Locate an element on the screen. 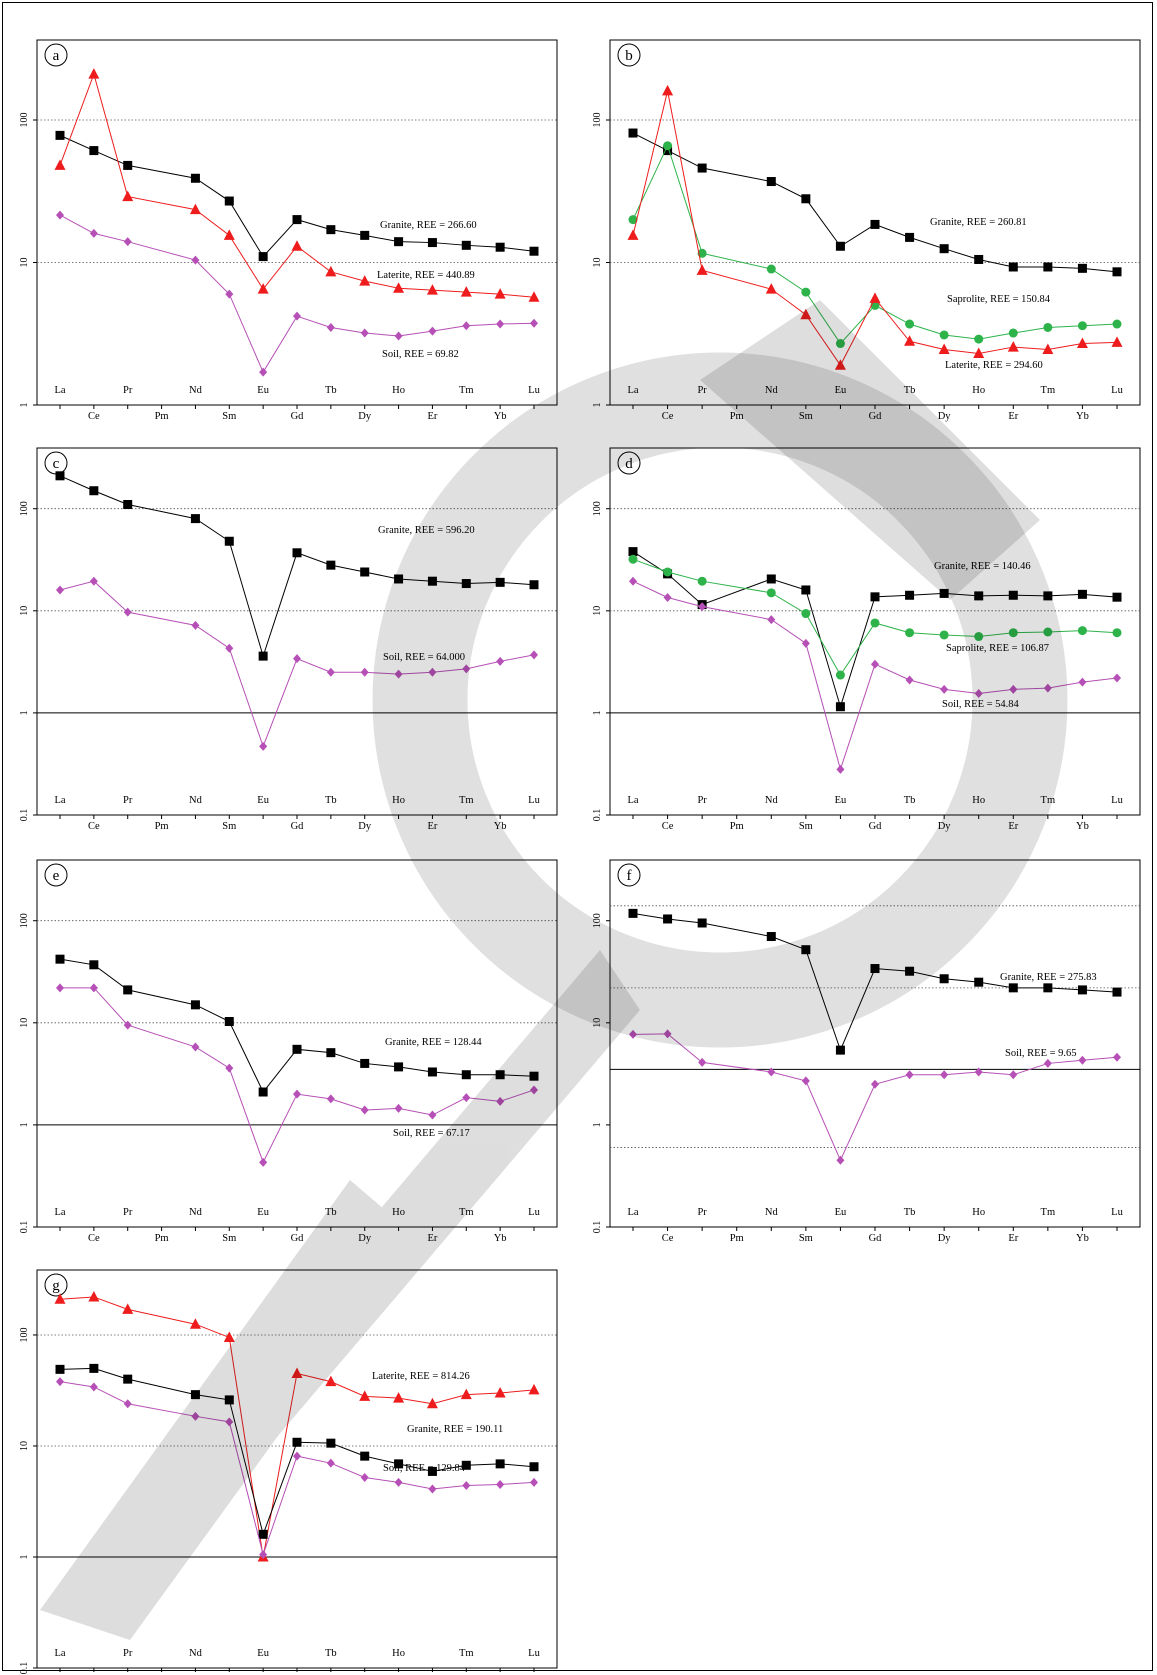 This screenshot has height=1675, width=1157. panel-label: f is located at coordinates (629, 876).